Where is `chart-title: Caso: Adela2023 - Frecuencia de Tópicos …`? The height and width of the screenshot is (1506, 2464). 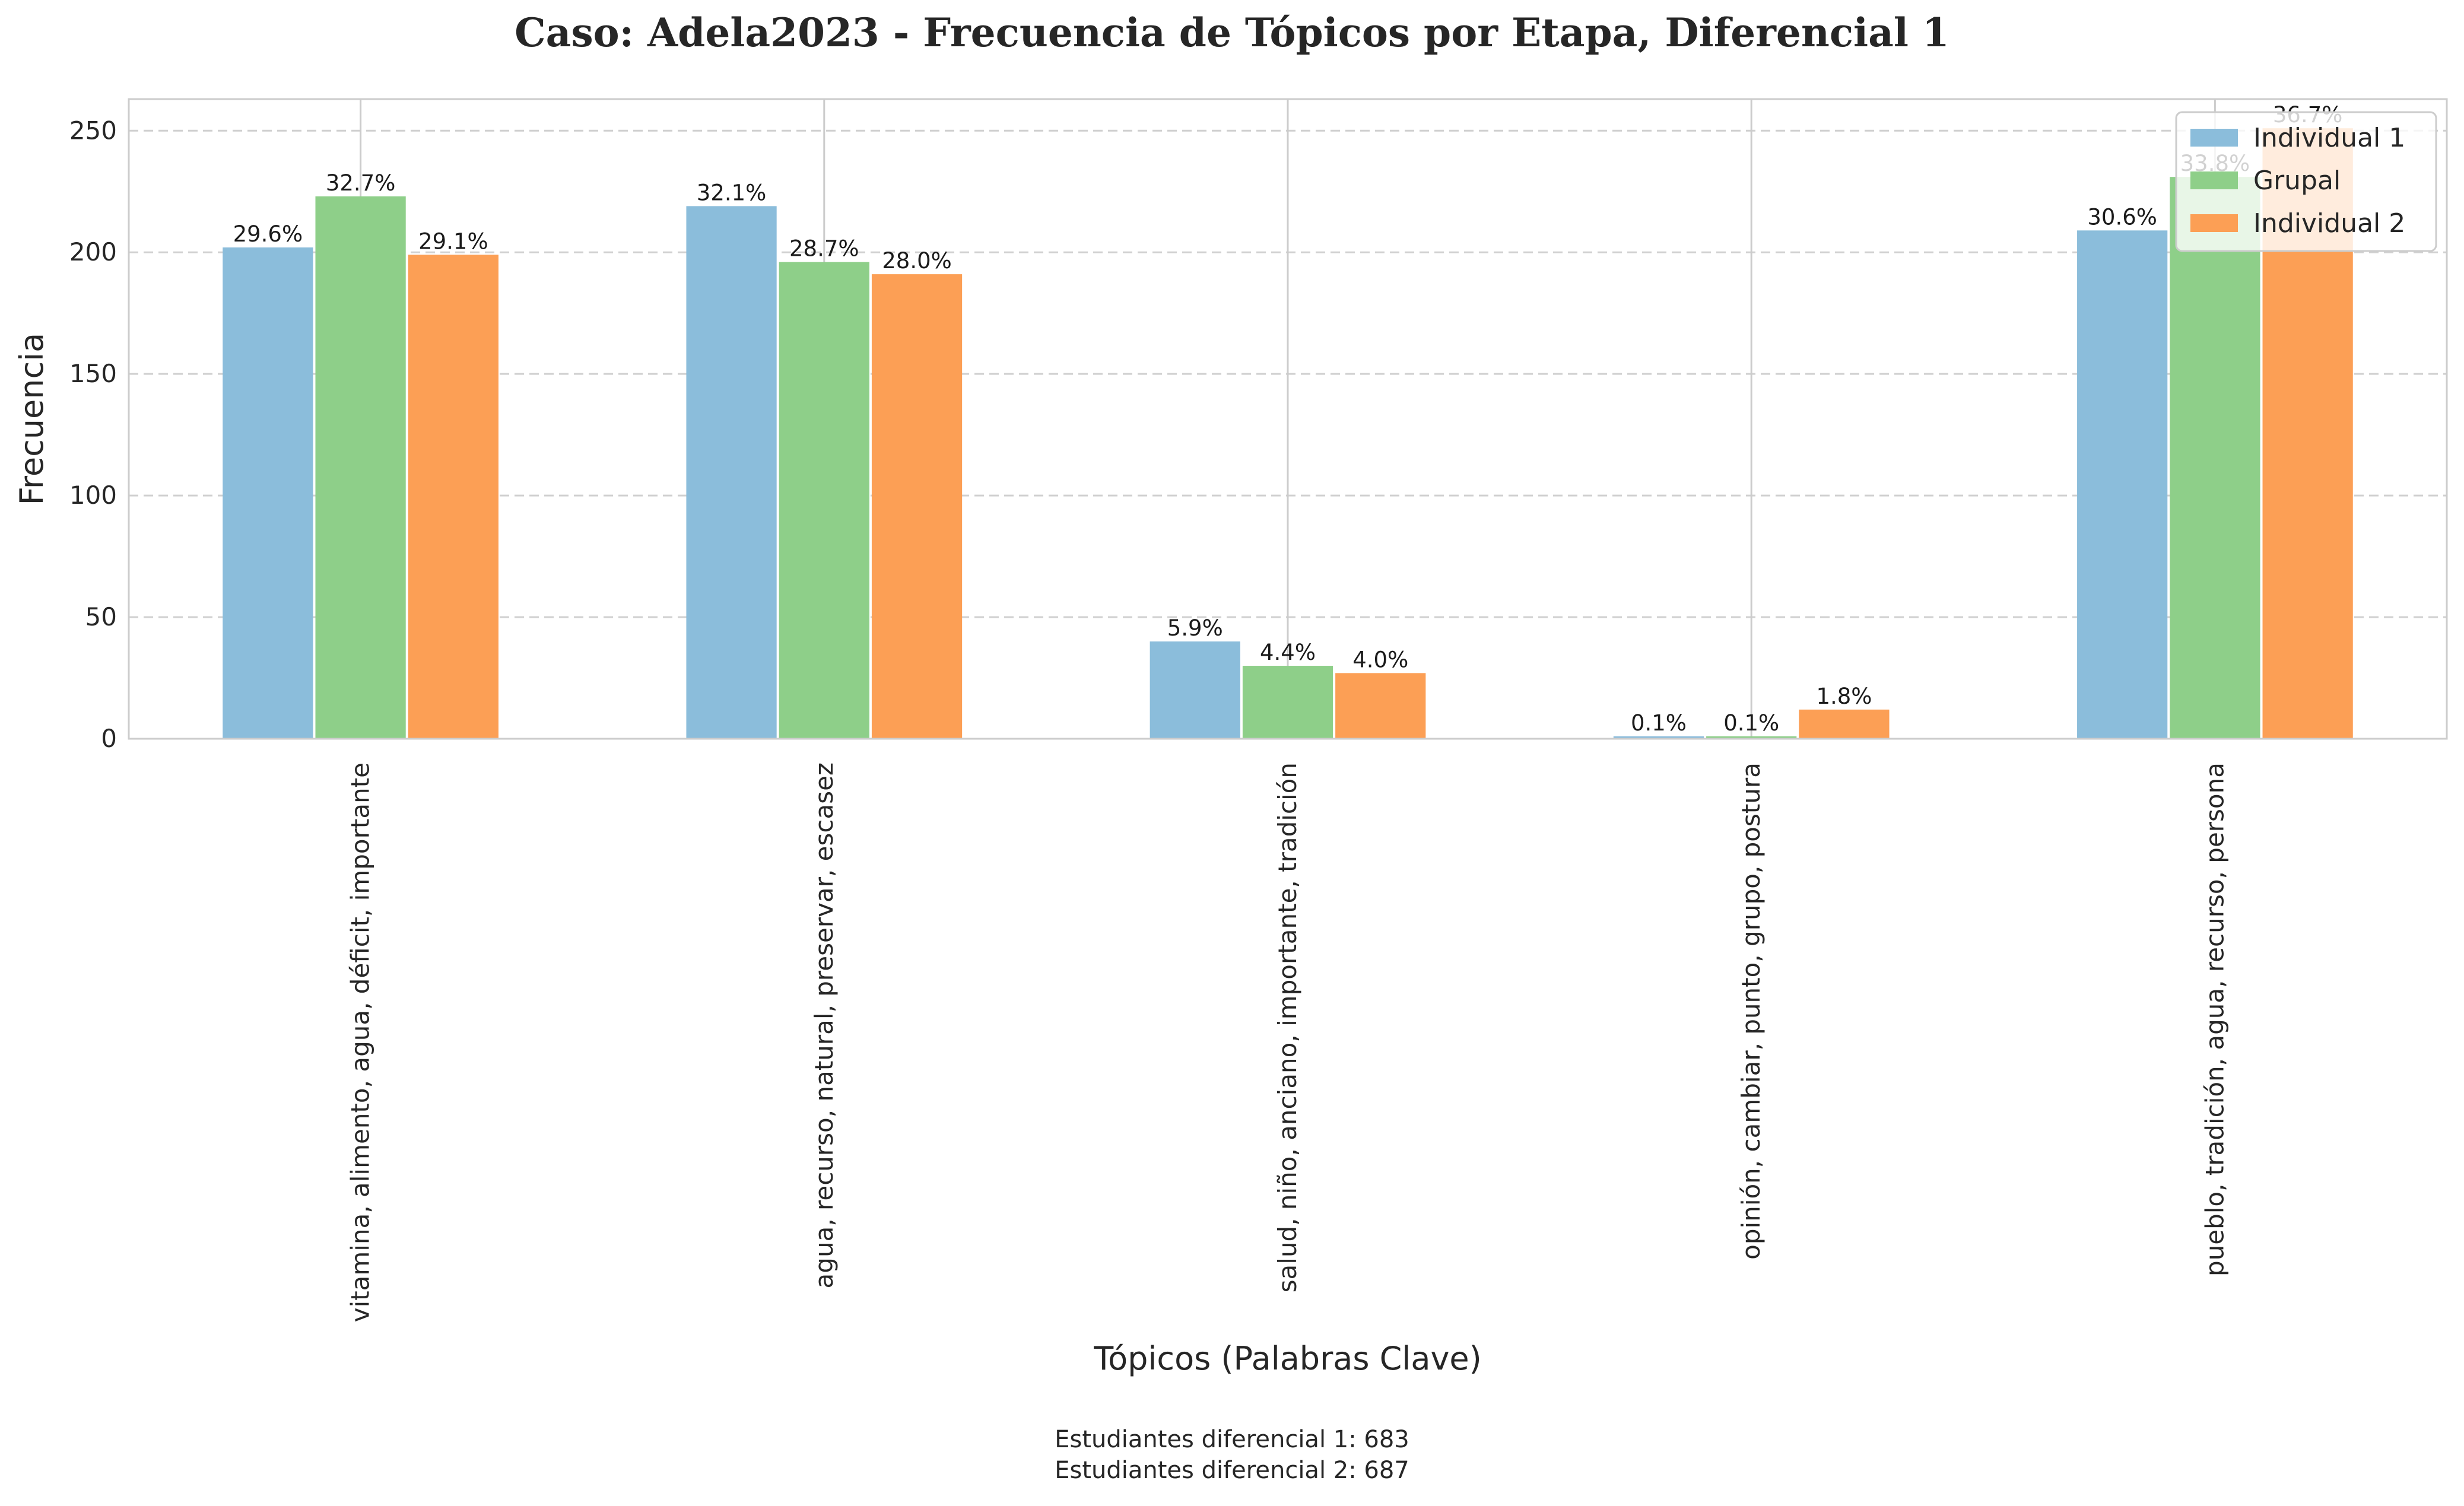 chart-title: Caso: Adela2023 - Frecuencia de Tópicos … is located at coordinates (1232, 32).